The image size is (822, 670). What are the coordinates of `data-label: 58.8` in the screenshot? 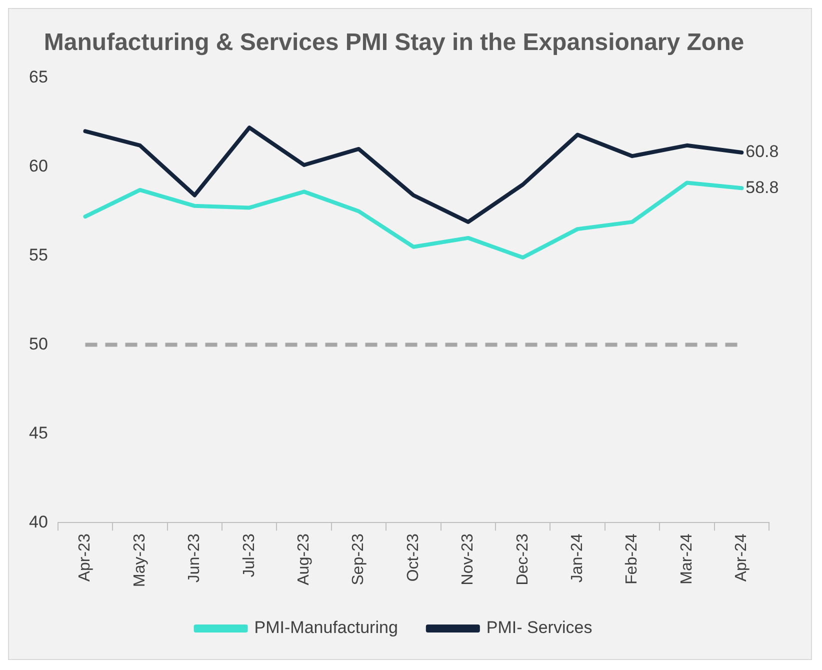 It's located at (762, 187).